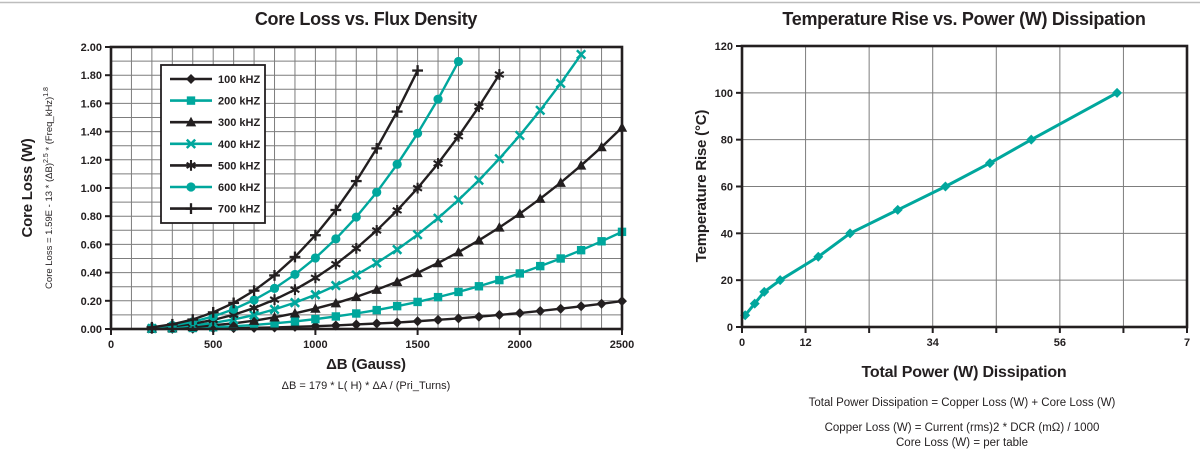  What do you see at coordinates (91, 104) in the screenshot?
I see `y-tick-label: 1.60` at bounding box center [91, 104].